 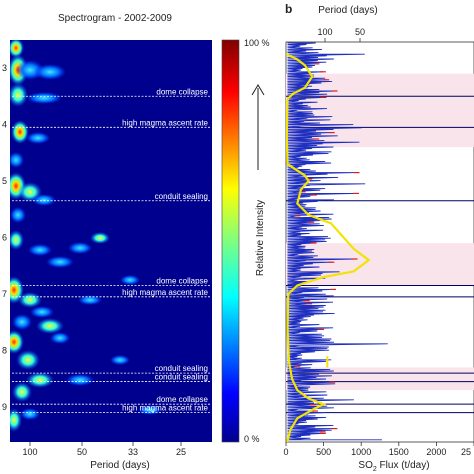 What do you see at coordinates (258, 127) in the screenshot?
I see `colorbar-arrow` at bounding box center [258, 127].